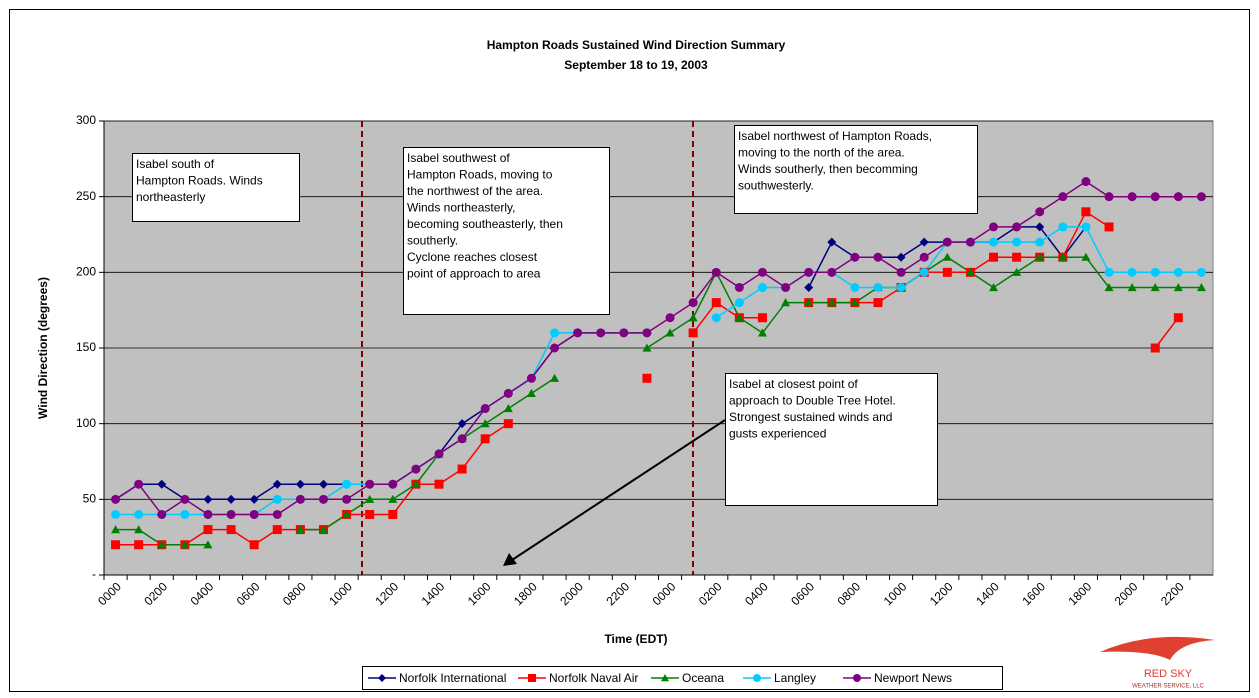  What do you see at coordinates (43, 348) in the screenshot?
I see `y-axis-title: Wind Direction (degrees)` at bounding box center [43, 348].